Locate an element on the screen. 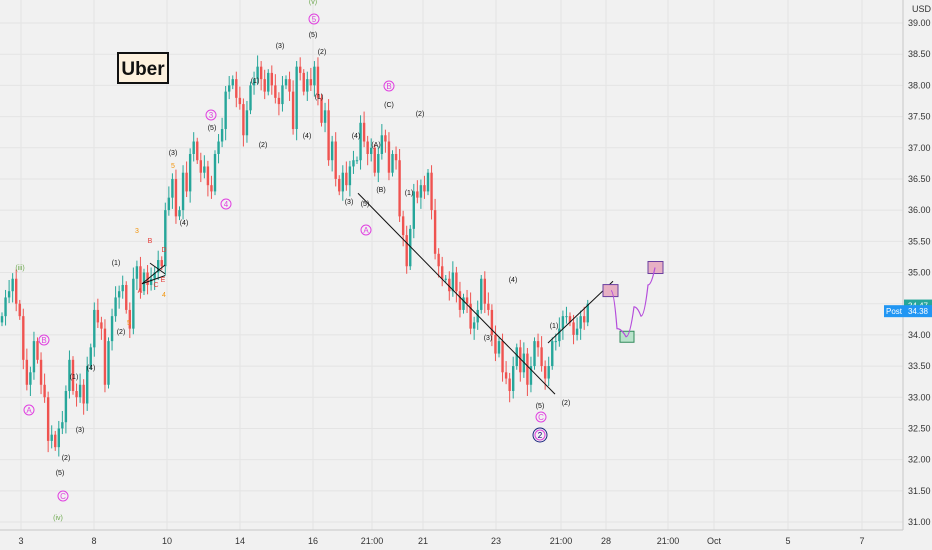 This screenshot has width=932, height=550. wave-label-text: A is located at coordinates (366, 230).